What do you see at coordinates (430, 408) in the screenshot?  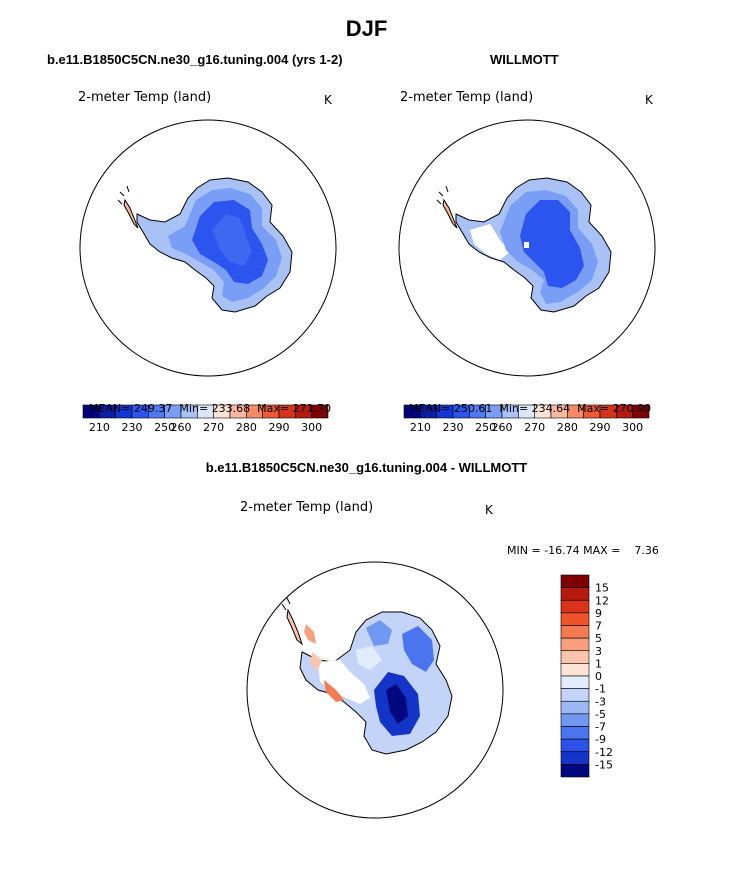 I see `panel-2-mean-label: MEAN=` at bounding box center [430, 408].